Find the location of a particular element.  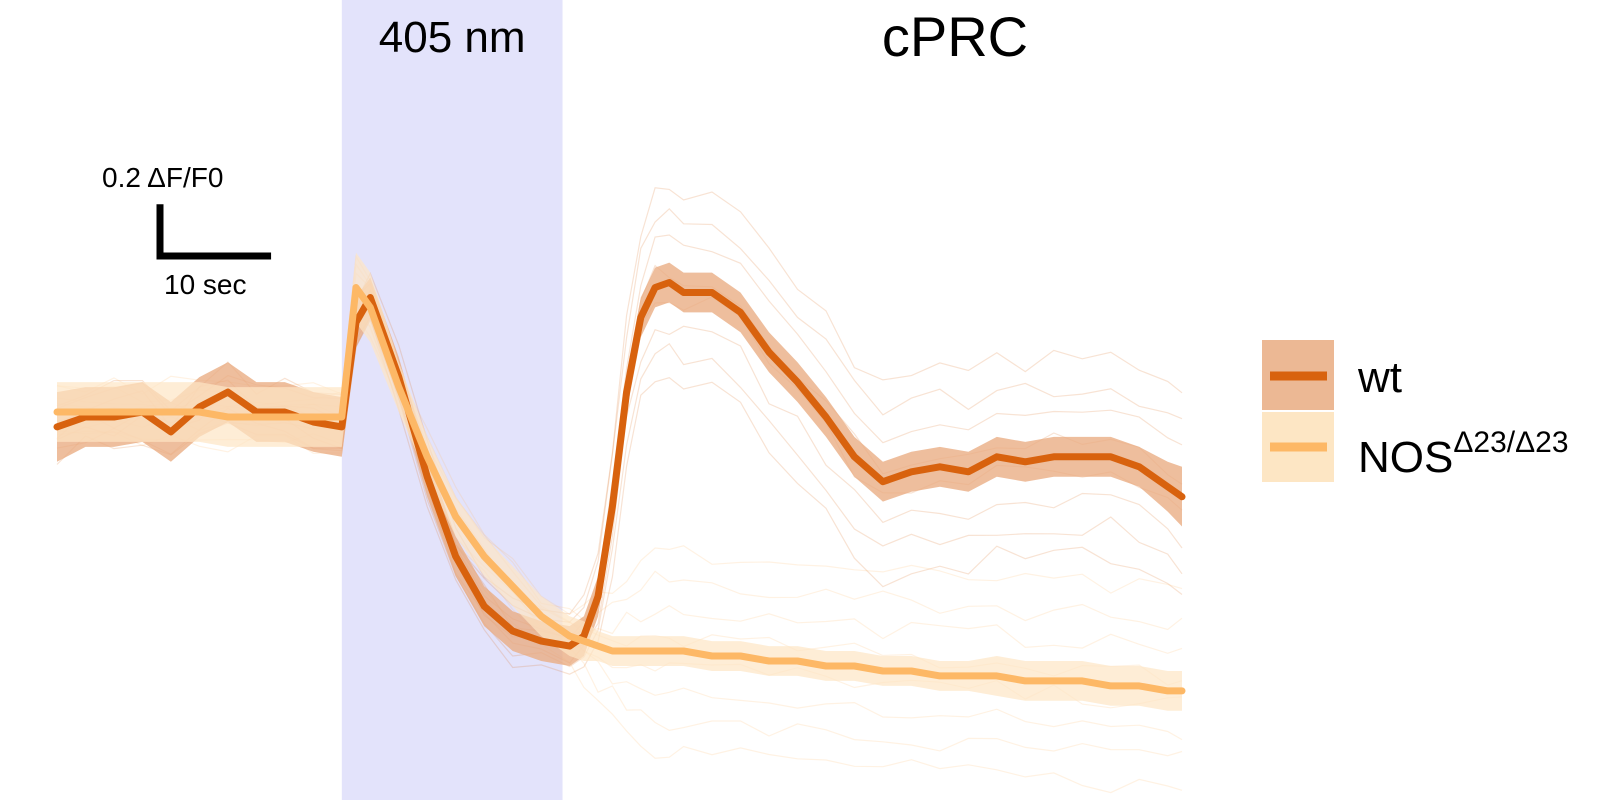

legend-nos-superscript: Δ23/Δ23 is located at coordinates (1510, 442).